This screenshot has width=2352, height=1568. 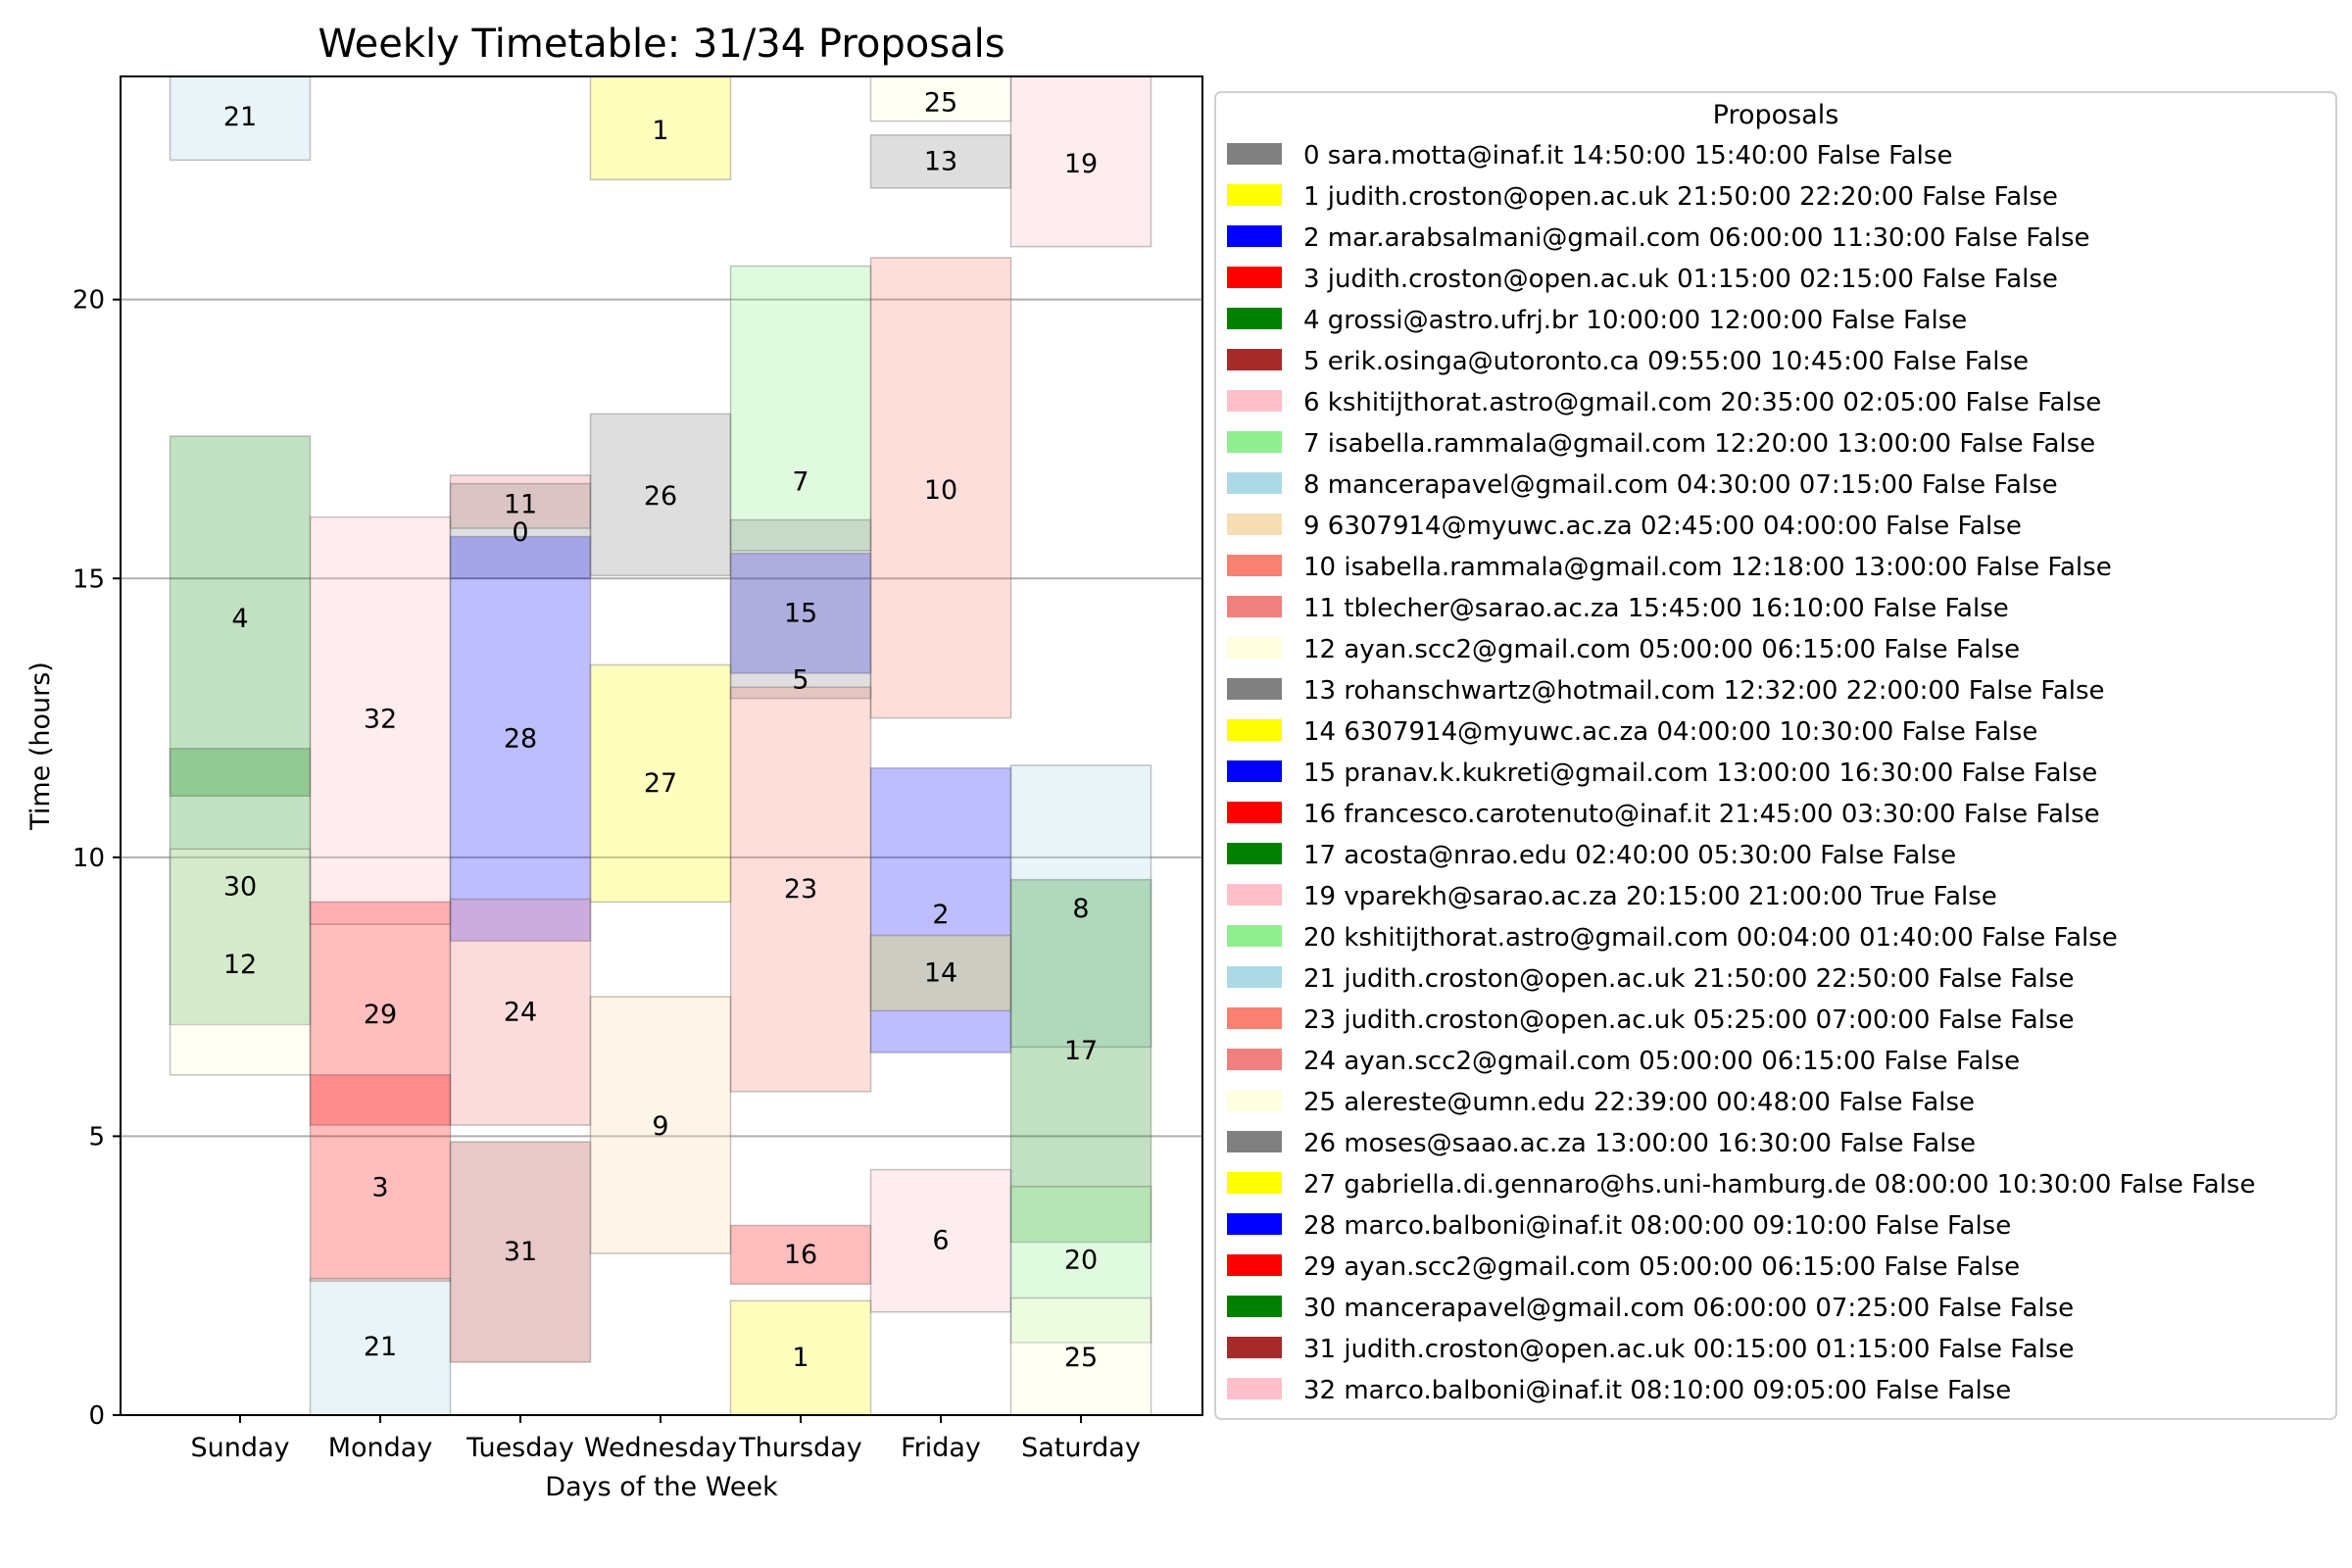 I want to click on block-label: 19, so click(x=1081, y=164).